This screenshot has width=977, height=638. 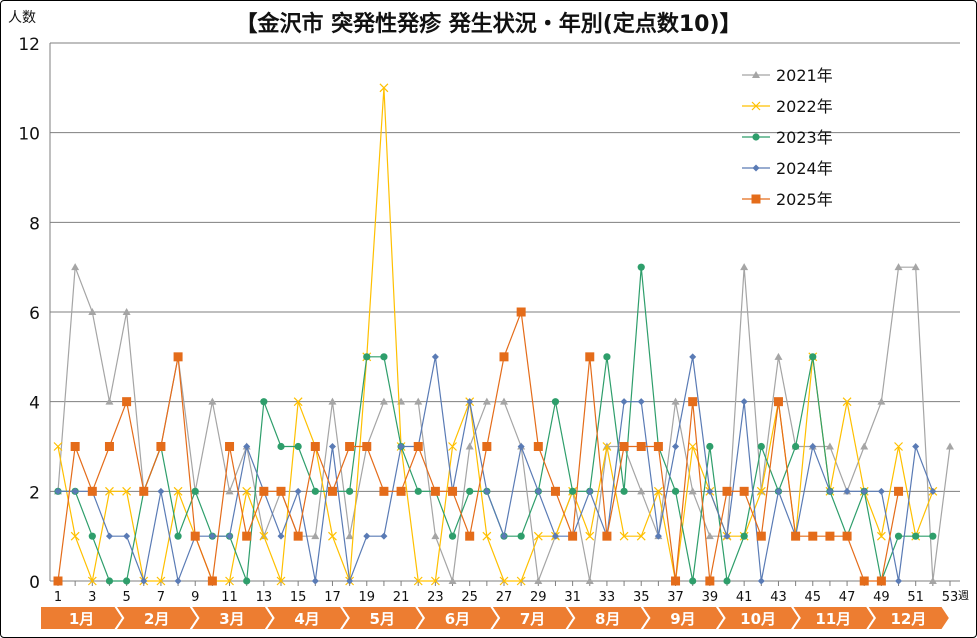 I want to click on legend-label: 2024年, so click(x=804, y=168).